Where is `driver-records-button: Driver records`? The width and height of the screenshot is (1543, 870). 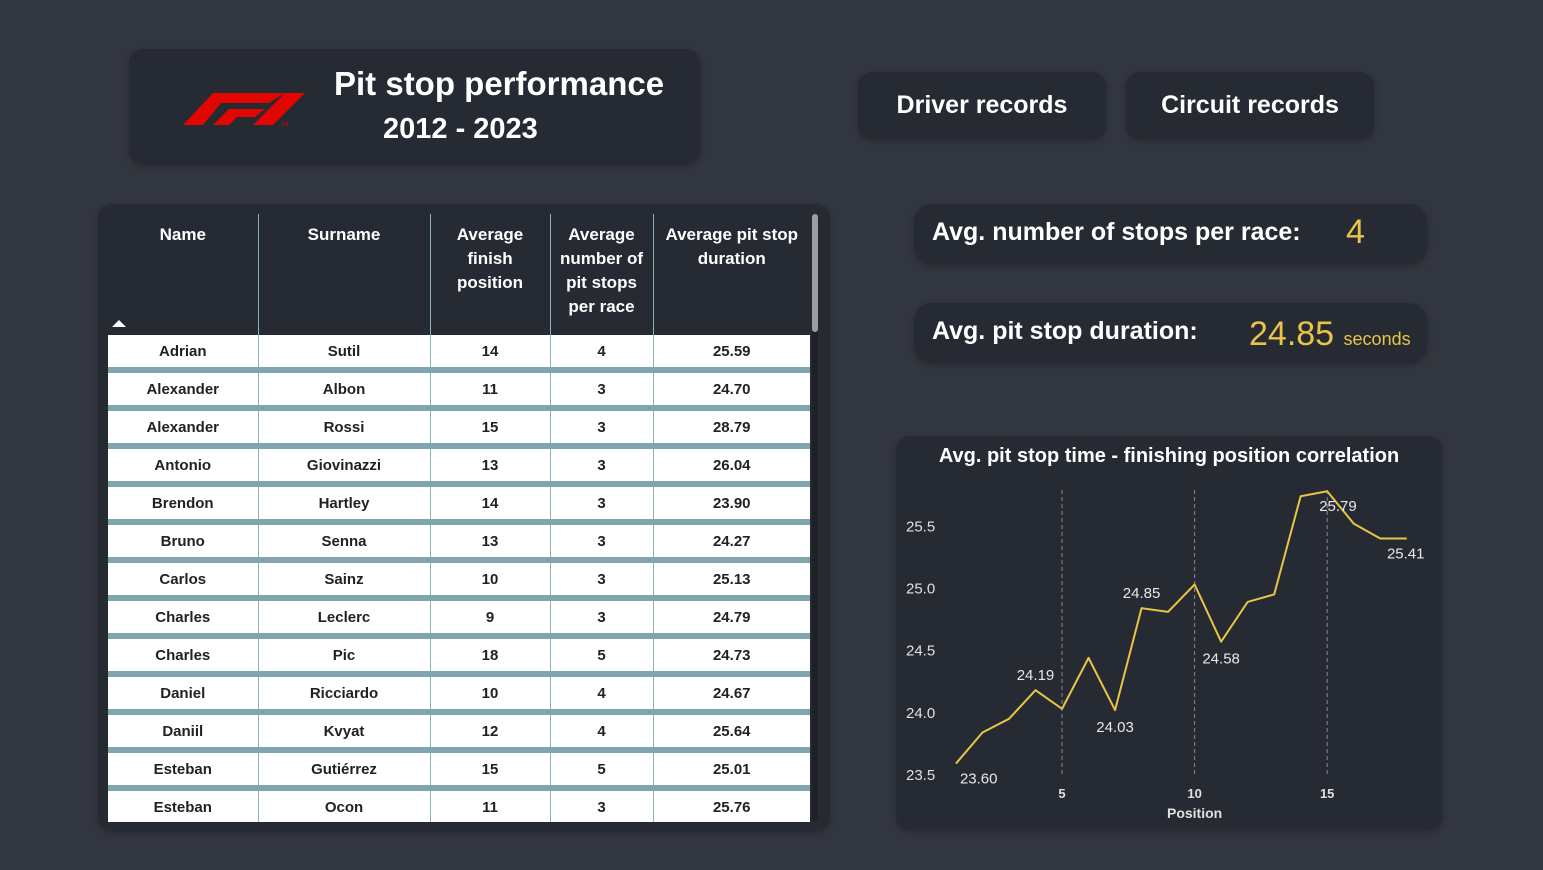 driver-records-button: Driver records is located at coordinates (982, 105).